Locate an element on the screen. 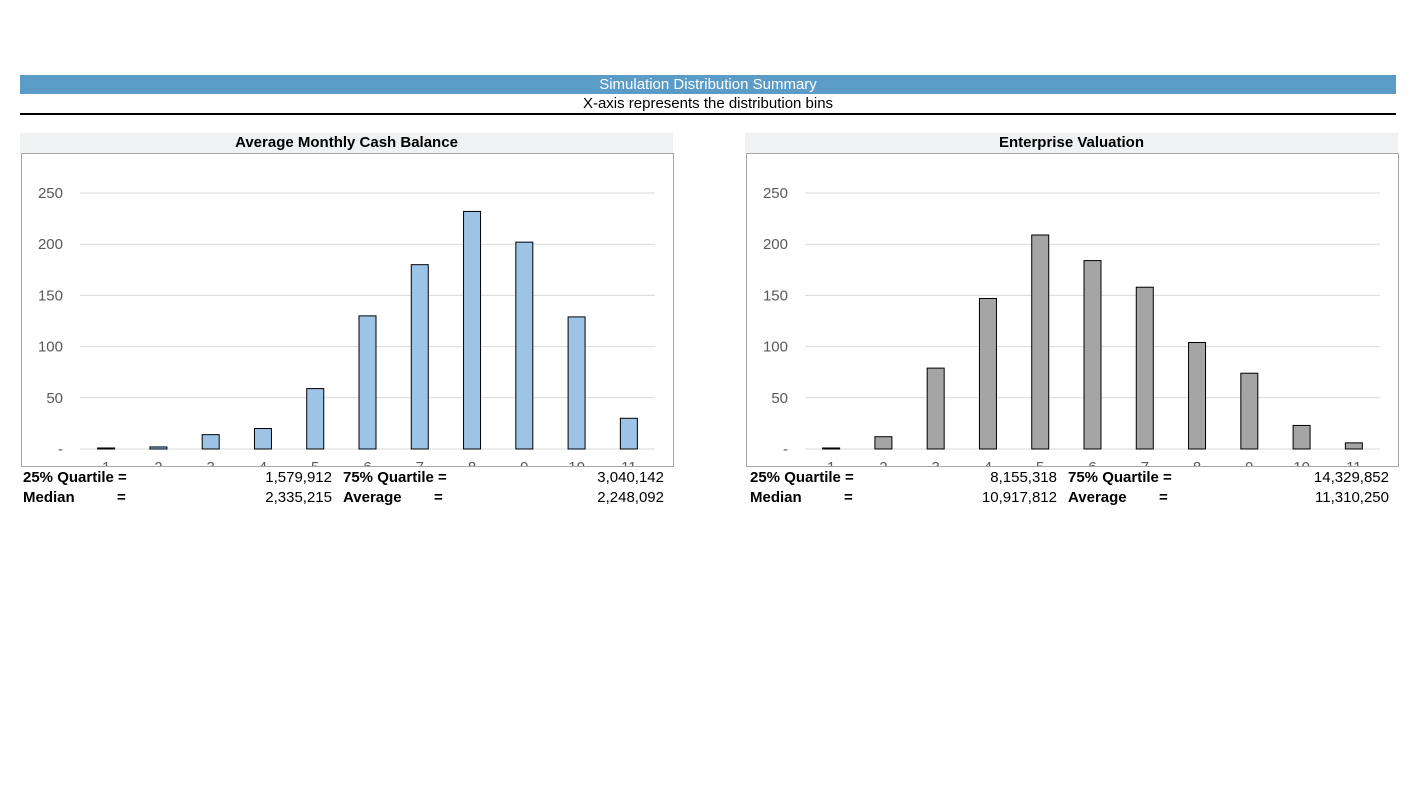  q75-value: 14,329,852 is located at coordinates (1351, 477).